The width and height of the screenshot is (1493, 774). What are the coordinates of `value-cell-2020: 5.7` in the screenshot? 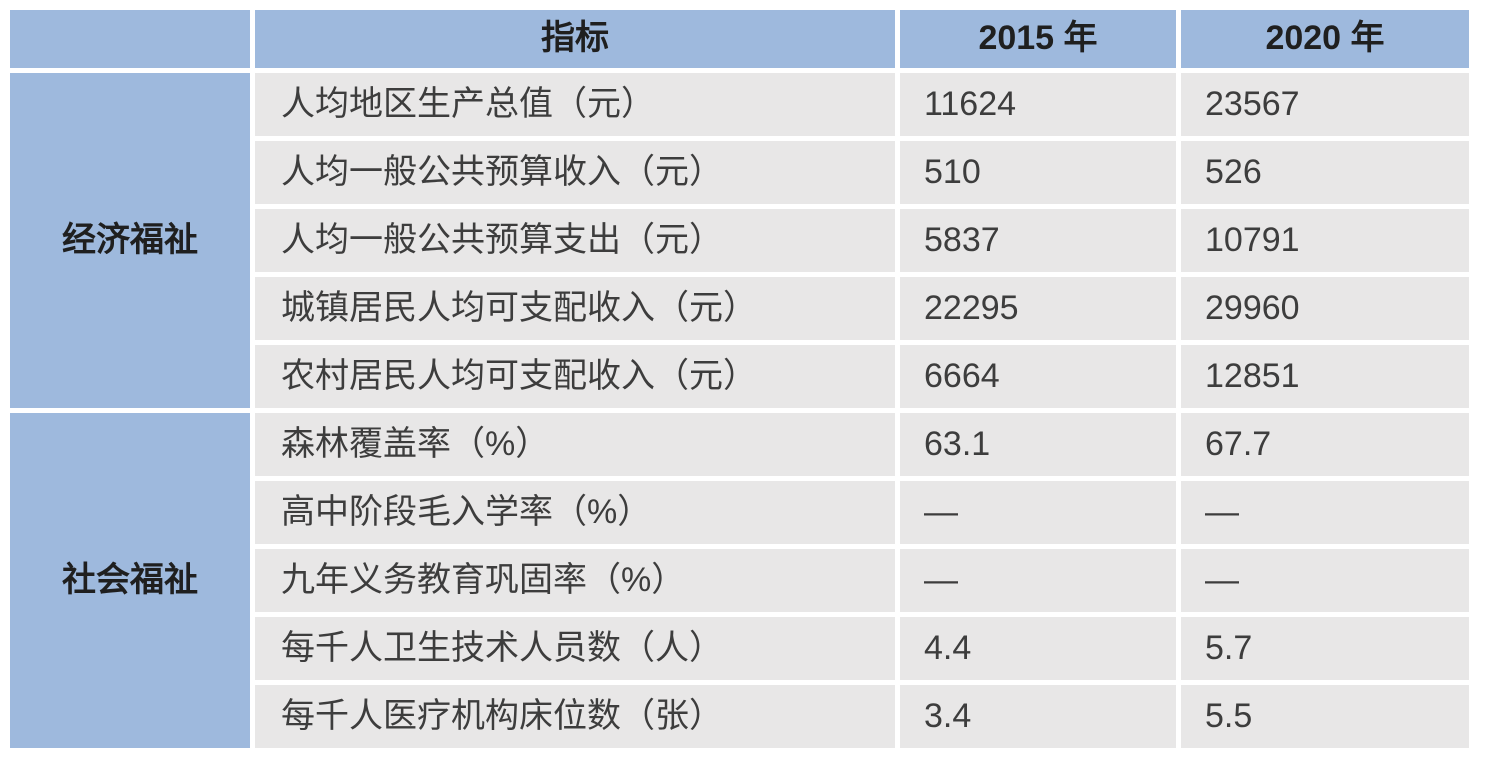 It's located at (1325, 648).